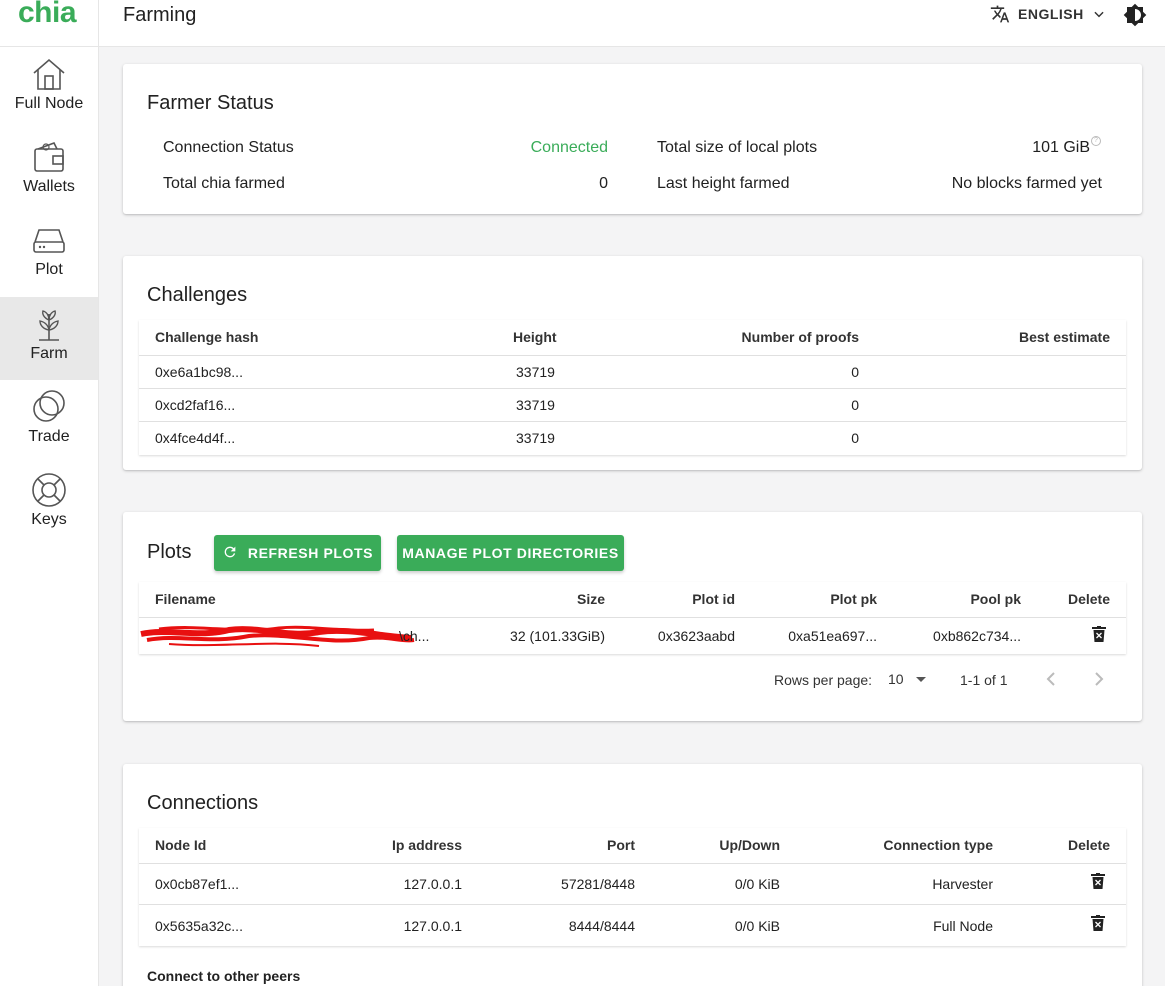 This screenshot has width=1165, height=986. Describe the element at coordinates (203, 803) in the screenshot. I see `connections-title: Connections` at that location.